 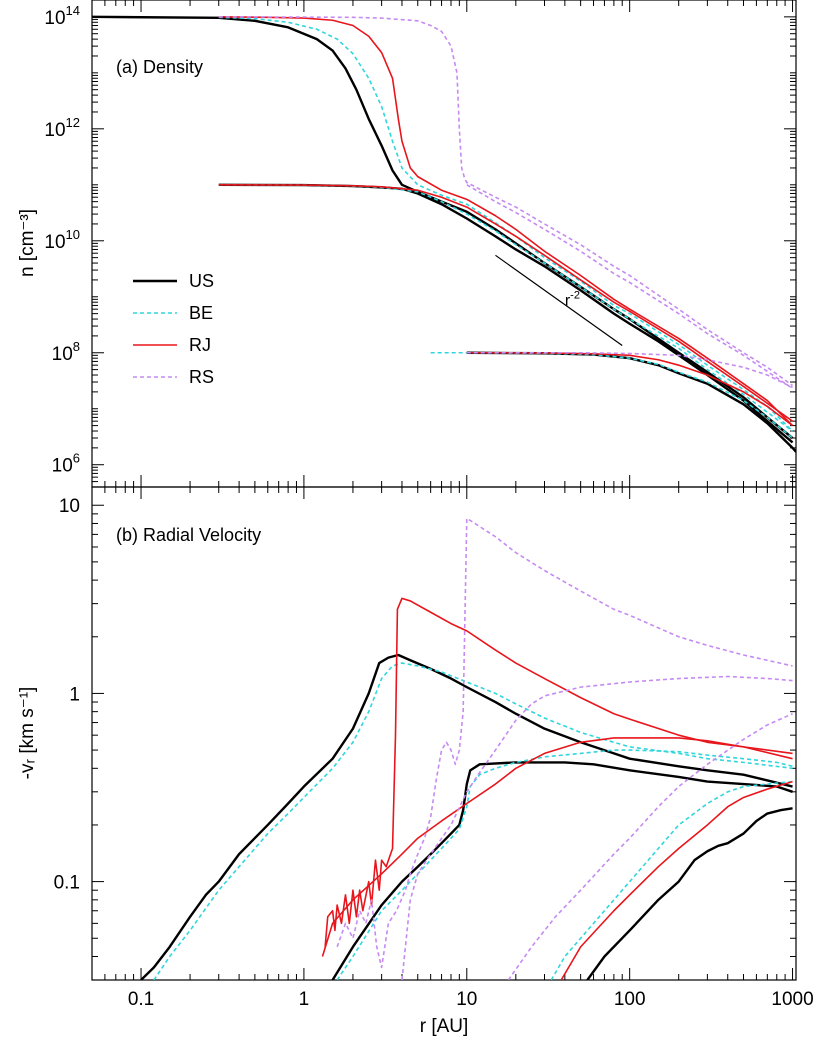 What do you see at coordinates (444, 1026) in the screenshot?
I see `x-axis-title: r [AU]` at bounding box center [444, 1026].